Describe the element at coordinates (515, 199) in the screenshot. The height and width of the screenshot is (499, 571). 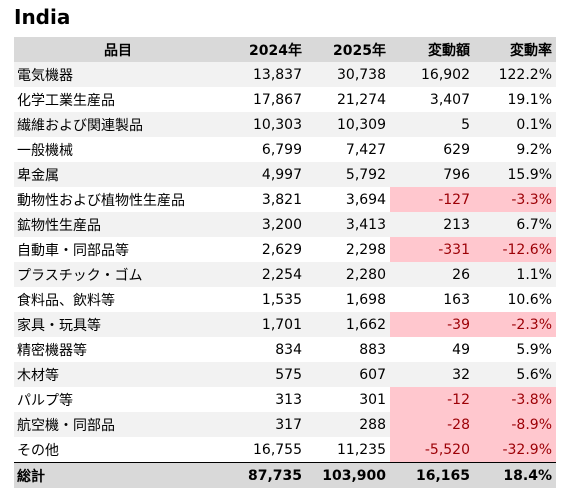
I see `row-rate: -3.3%` at that location.